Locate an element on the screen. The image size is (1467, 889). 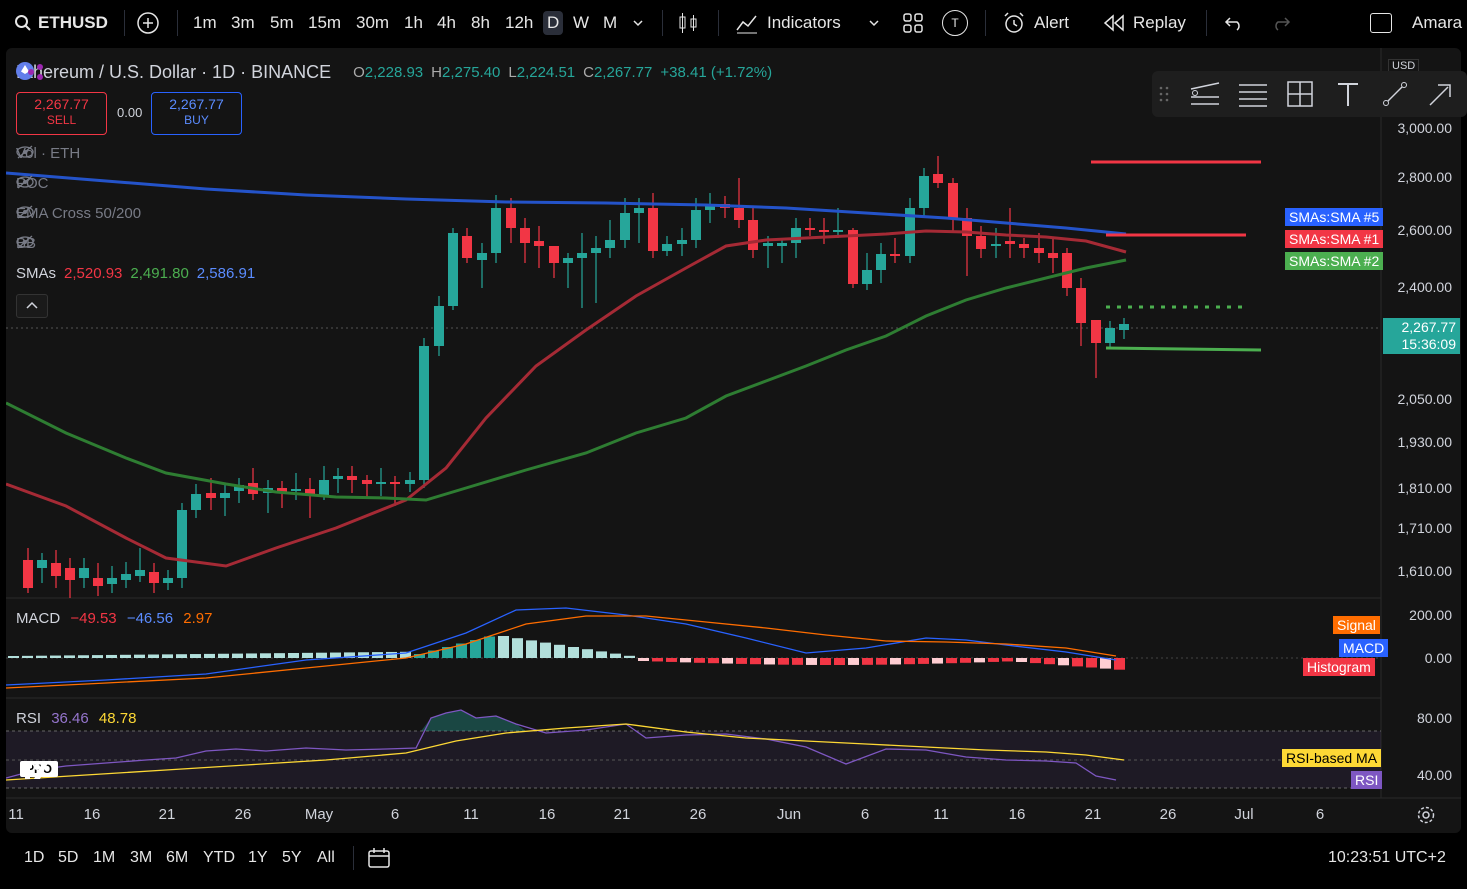
currency-label: USD is located at coordinates (1404, 66).